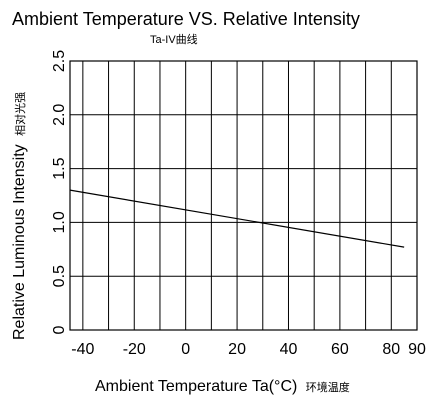 Image resolution: width=435 pixels, height=400 pixels. What do you see at coordinates (196, 386) in the screenshot?
I see `x-axis-label-text: Ambient Temperature Ta(°C)` at bounding box center [196, 386].